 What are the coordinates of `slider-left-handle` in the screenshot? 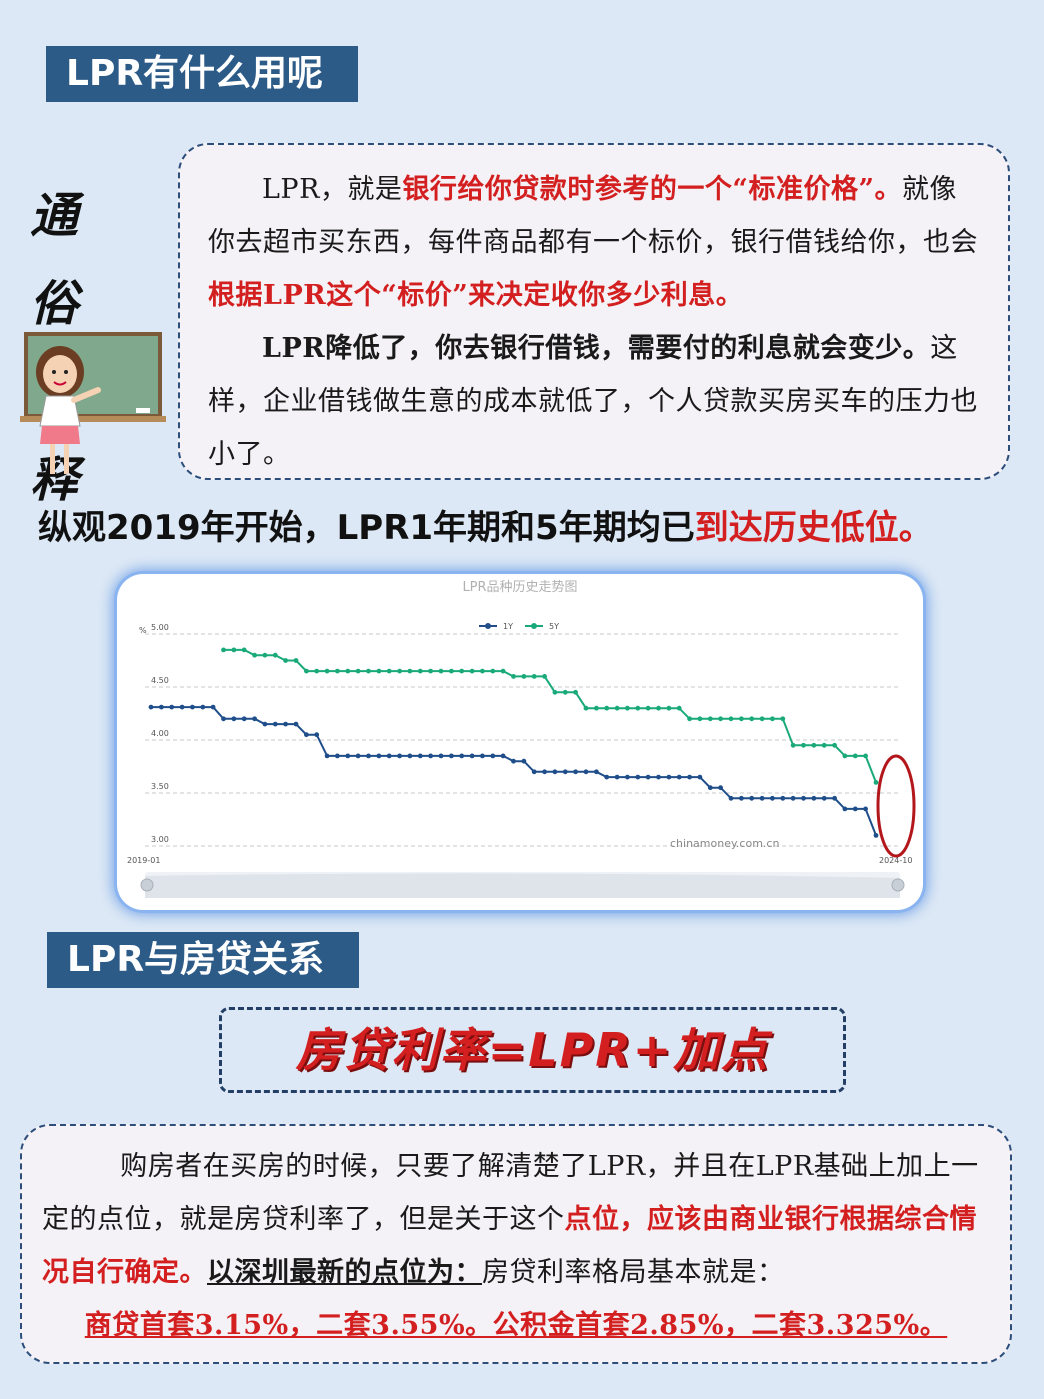 It's located at (147, 885).